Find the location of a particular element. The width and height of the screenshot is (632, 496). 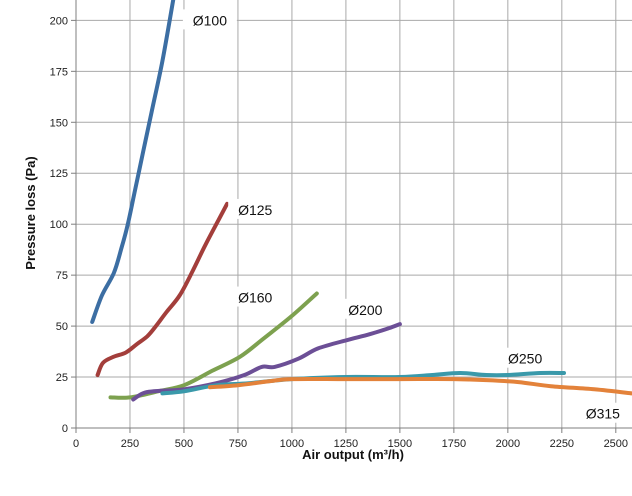

series-label: Ø100 is located at coordinates (210, 20).